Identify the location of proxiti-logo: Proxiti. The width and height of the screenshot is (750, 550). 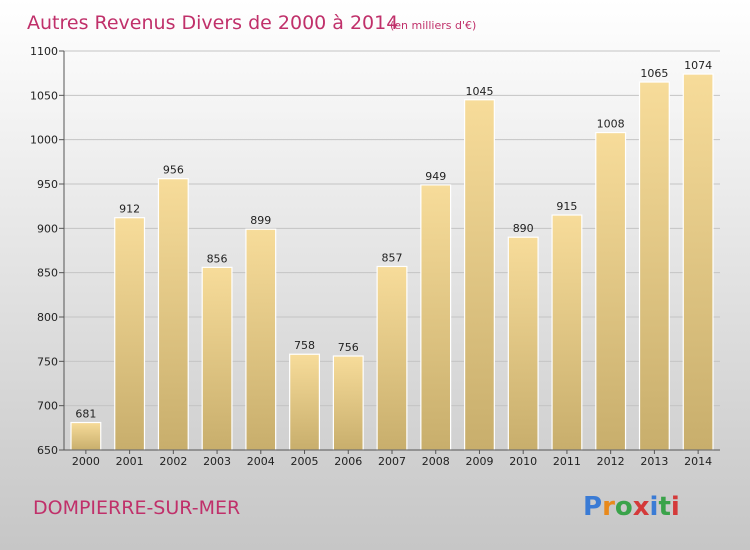
(631, 507).